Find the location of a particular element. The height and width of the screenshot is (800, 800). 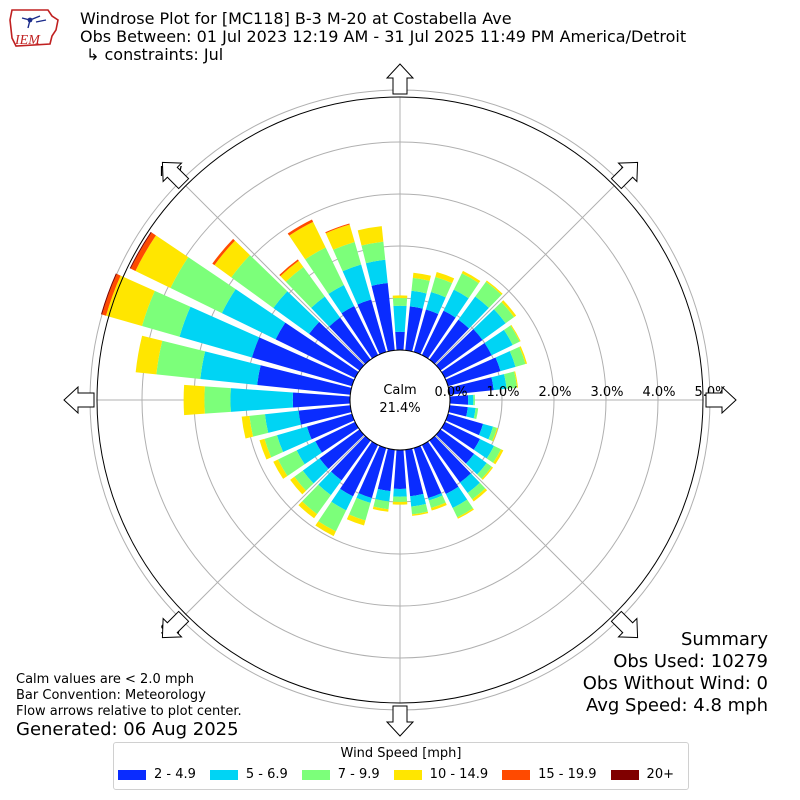

legend-label: 10 - 14.9 is located at coordinates (459, 774).